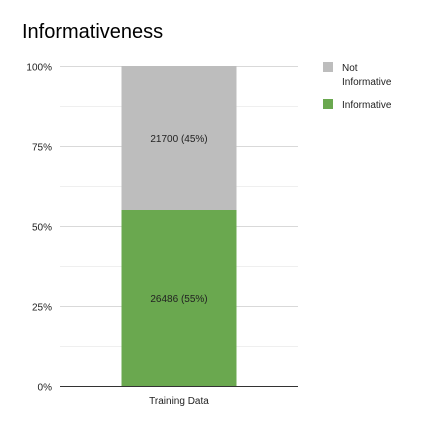 This screenshot has width=439, height=433. I want to click on y-tick-label: 50%, so click(42, 228).